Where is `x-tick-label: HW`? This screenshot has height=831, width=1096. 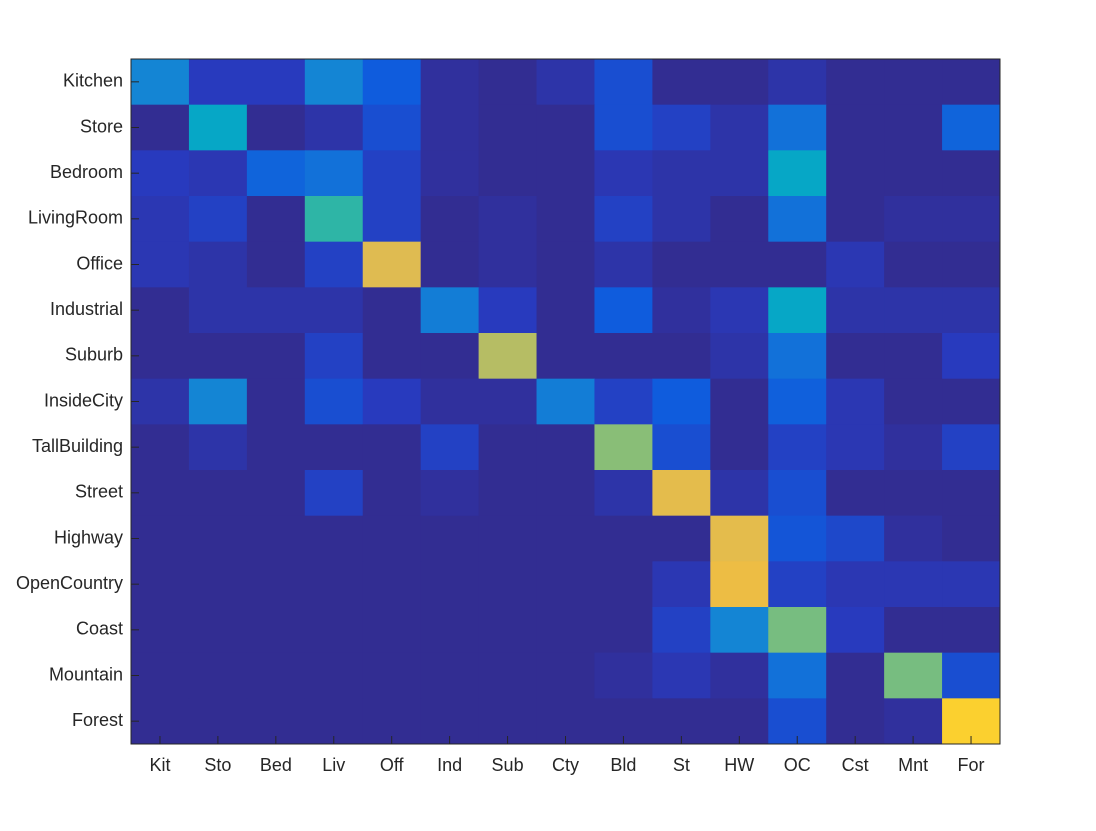 x-tick-label: HW is located at coordinates (739, 765).